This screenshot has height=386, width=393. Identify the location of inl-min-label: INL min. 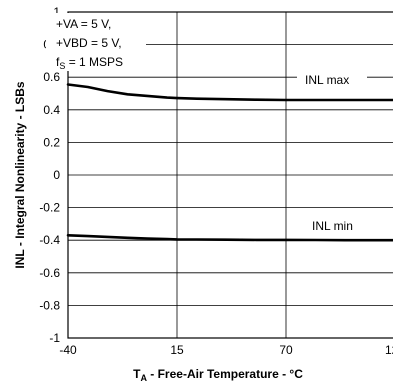
(332, 226).